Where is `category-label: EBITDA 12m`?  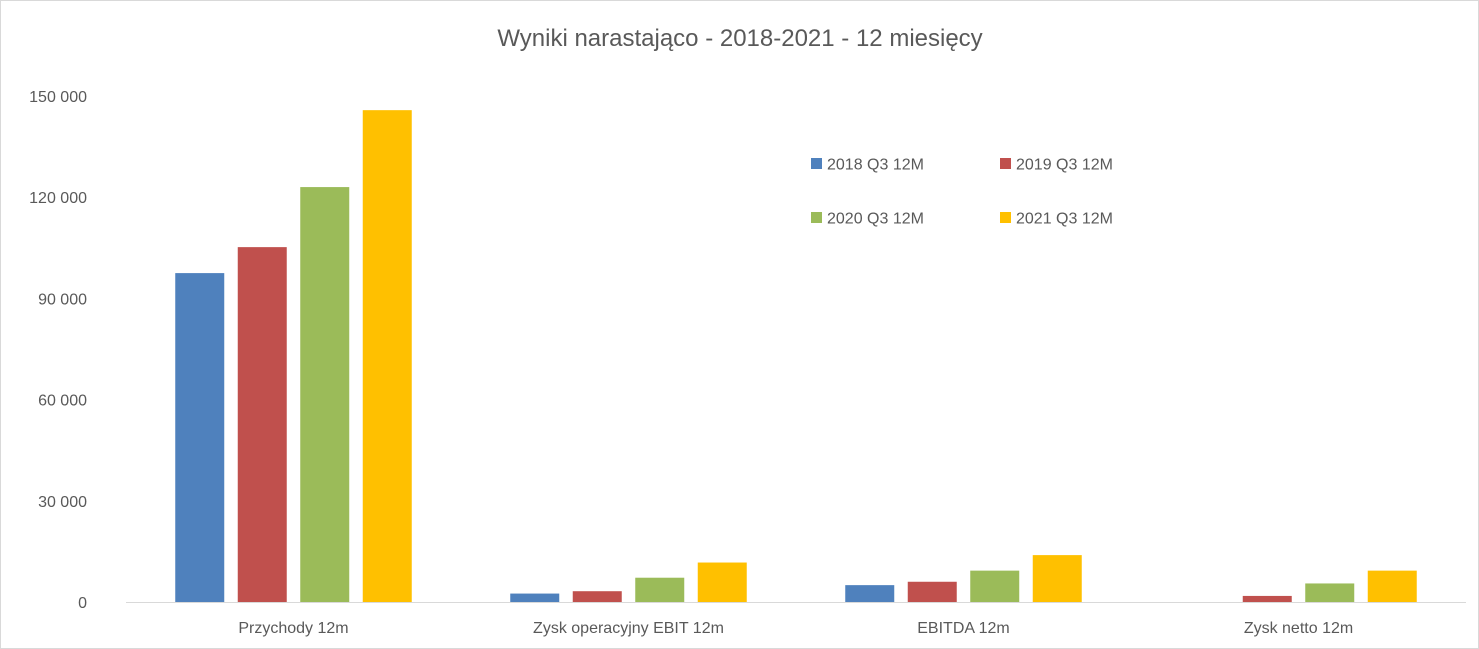 category-label: EBITDA 12m is located at coordinates (963, 628).